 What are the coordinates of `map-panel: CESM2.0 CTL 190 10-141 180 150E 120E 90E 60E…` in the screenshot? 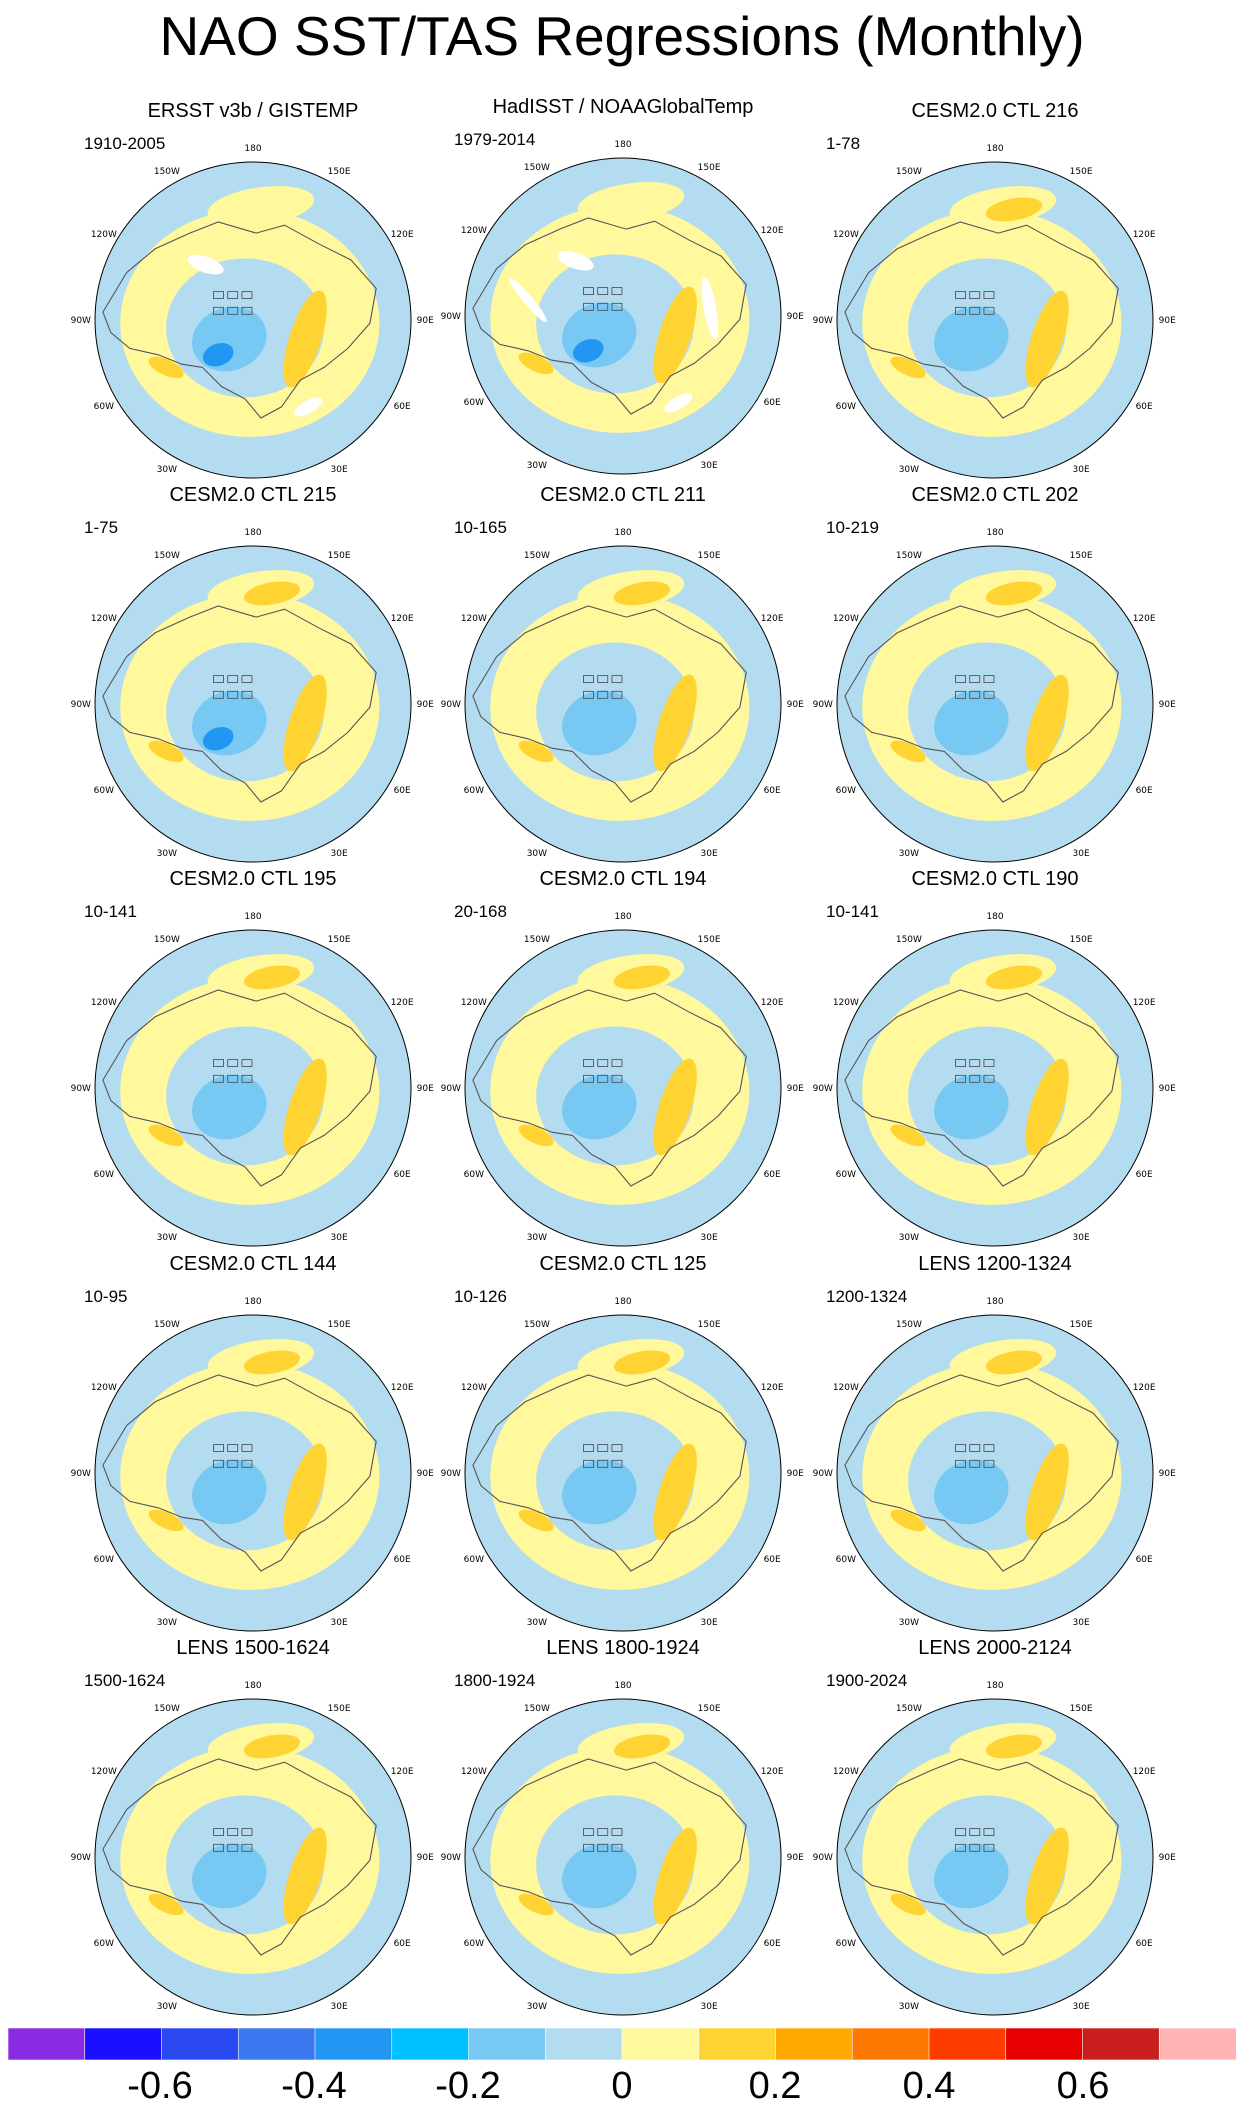 It's located at (995, 1060).